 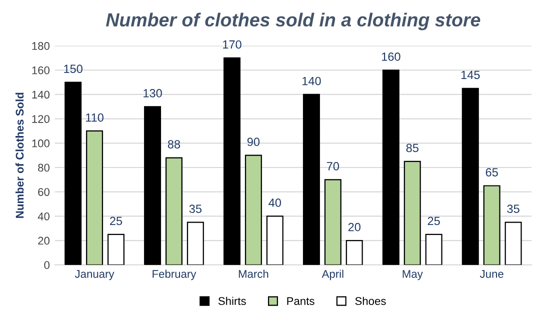 I want to click on data-label: 145, so click(x=470, y=75).